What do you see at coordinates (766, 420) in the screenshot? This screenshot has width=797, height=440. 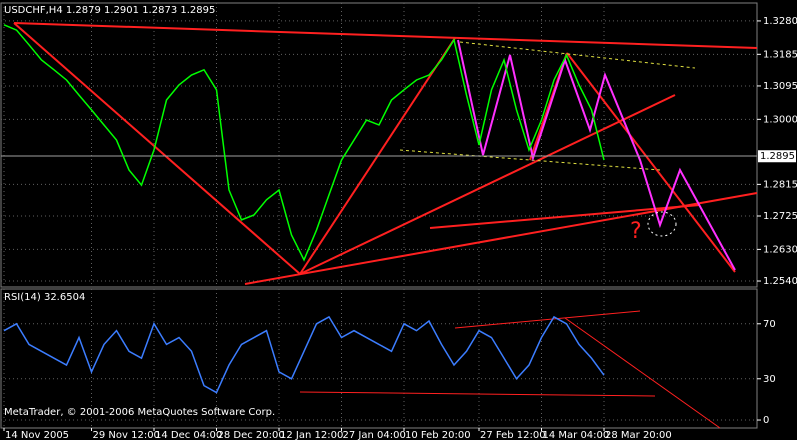 I see `y-tick-label: 0` at bounding box center [766, 420].